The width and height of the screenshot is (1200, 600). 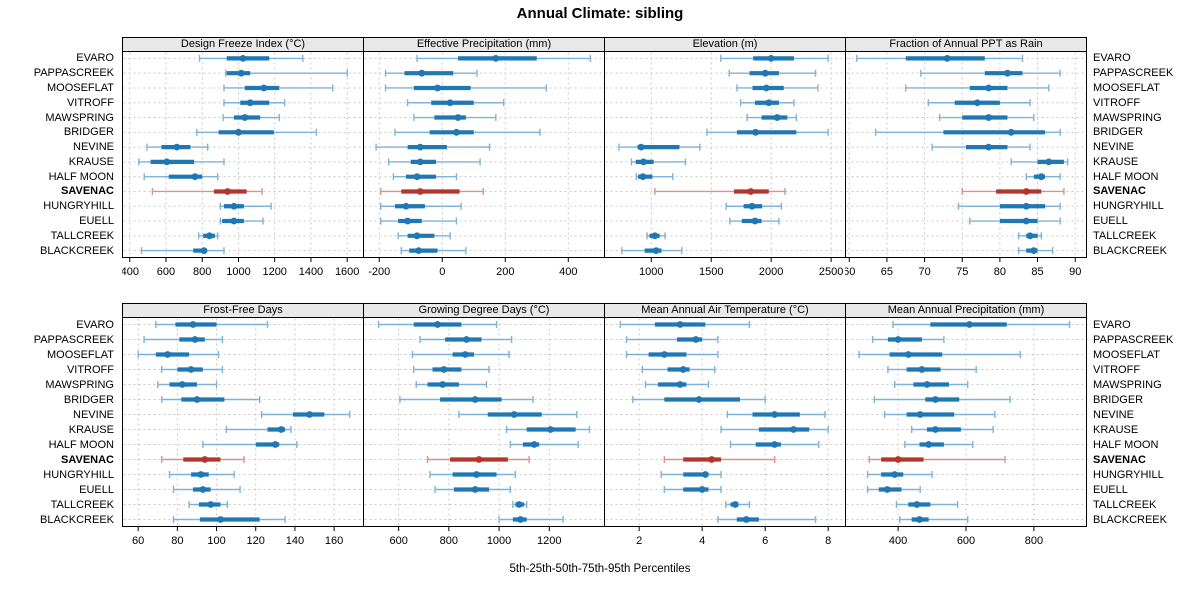 What do you see at coordinates (78, 474) in the screenshot?
I see `site-label-hungryhill: HUNGRYHILL` at bounding box center [78, 474].